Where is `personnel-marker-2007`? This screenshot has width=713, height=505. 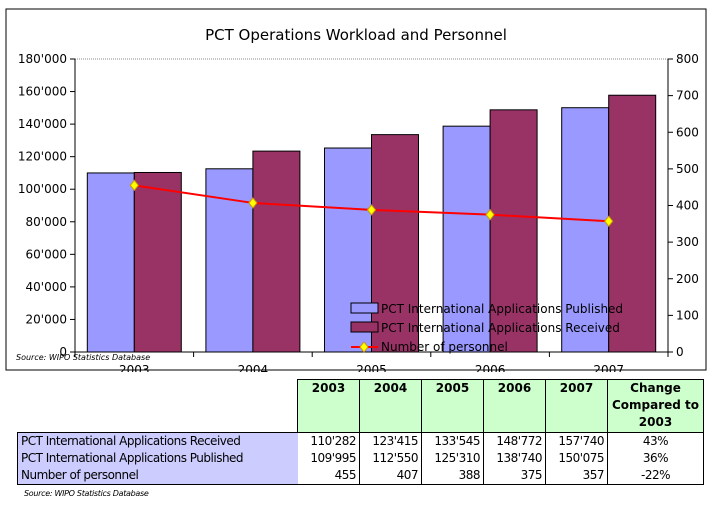 personnel-marker-2007 is located at coordinates (609, 221).